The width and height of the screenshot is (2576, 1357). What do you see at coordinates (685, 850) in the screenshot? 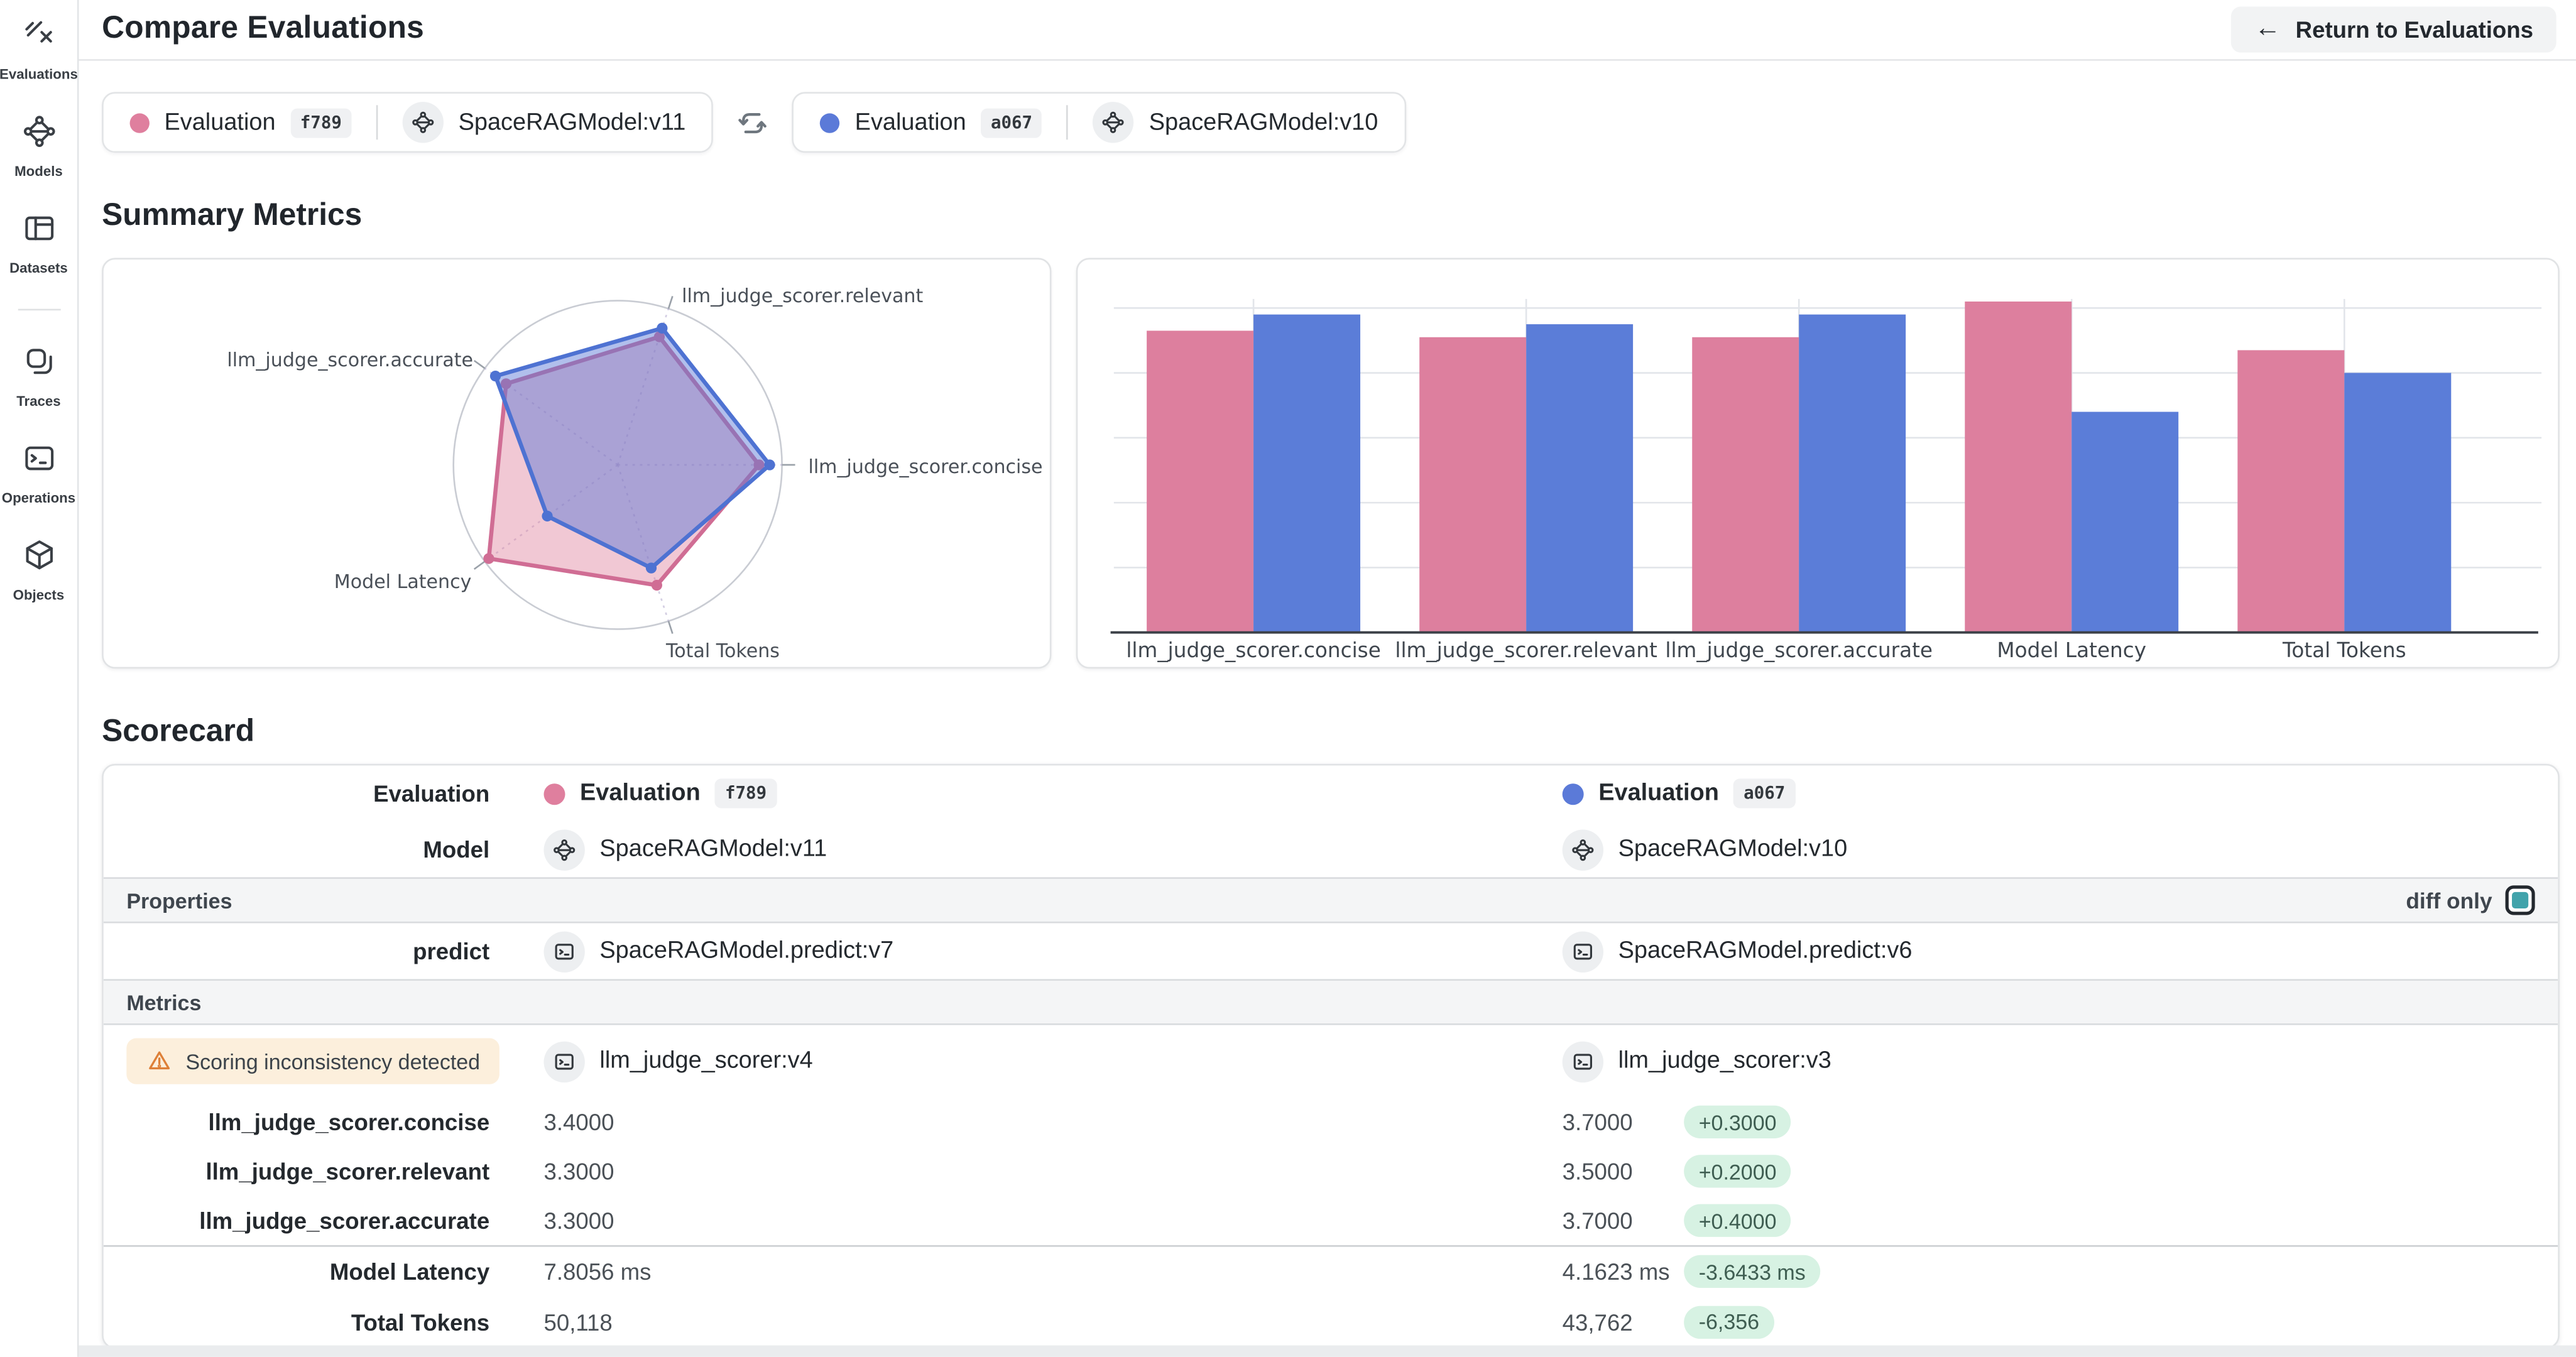
I see `model-chip-left: SpaceRAGModel:v11` at bounding box center [685, 850].